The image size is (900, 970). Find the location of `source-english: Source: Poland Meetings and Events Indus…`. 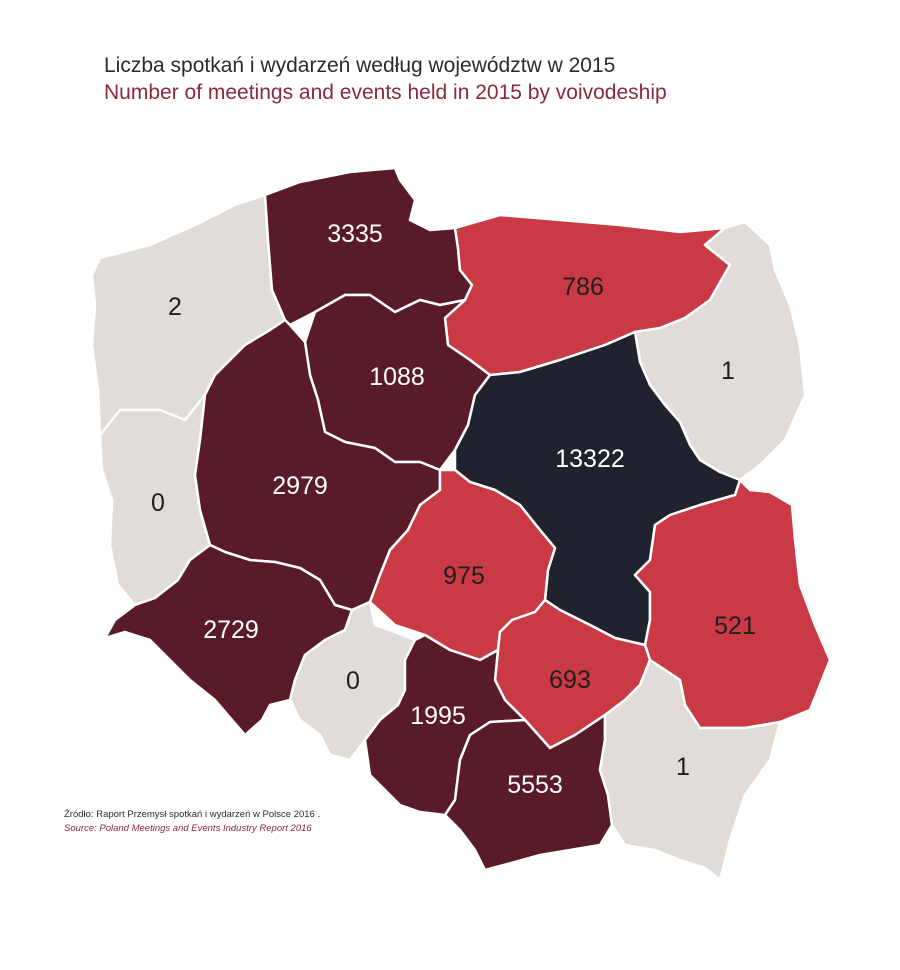

source-english: Source: Poland Meetings and Events Indus… is located at coordinates (188, 828).